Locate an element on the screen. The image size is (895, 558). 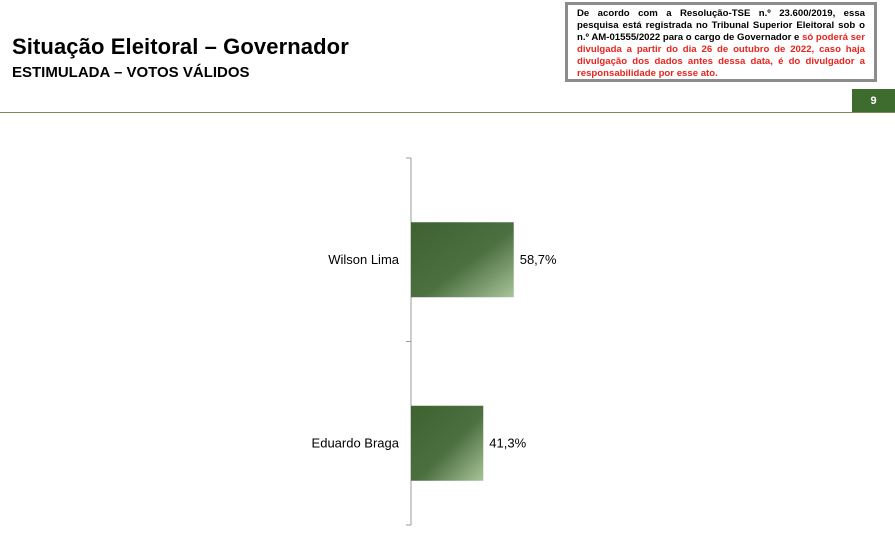
category-label: Wilson Lima is located at coordinates (364, 259).